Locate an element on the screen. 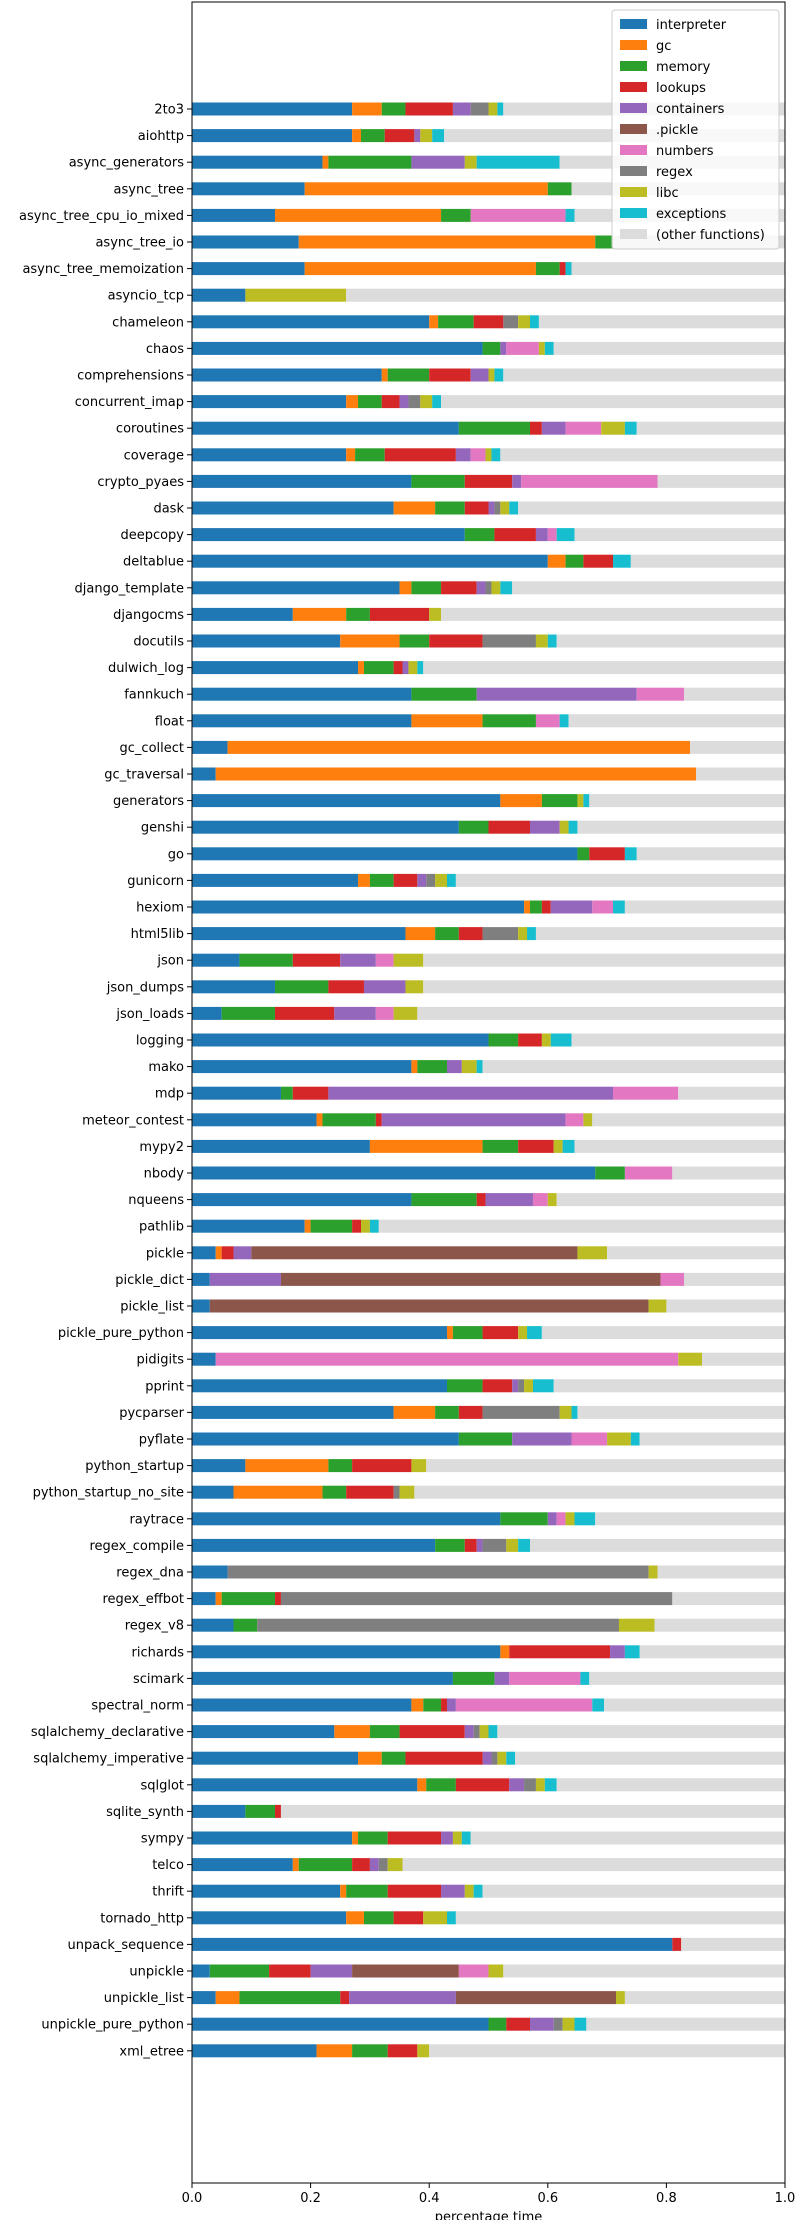 This screenshot has width=800, height=2220. y-tick-label: logging is located at coordinates (160, 1041).